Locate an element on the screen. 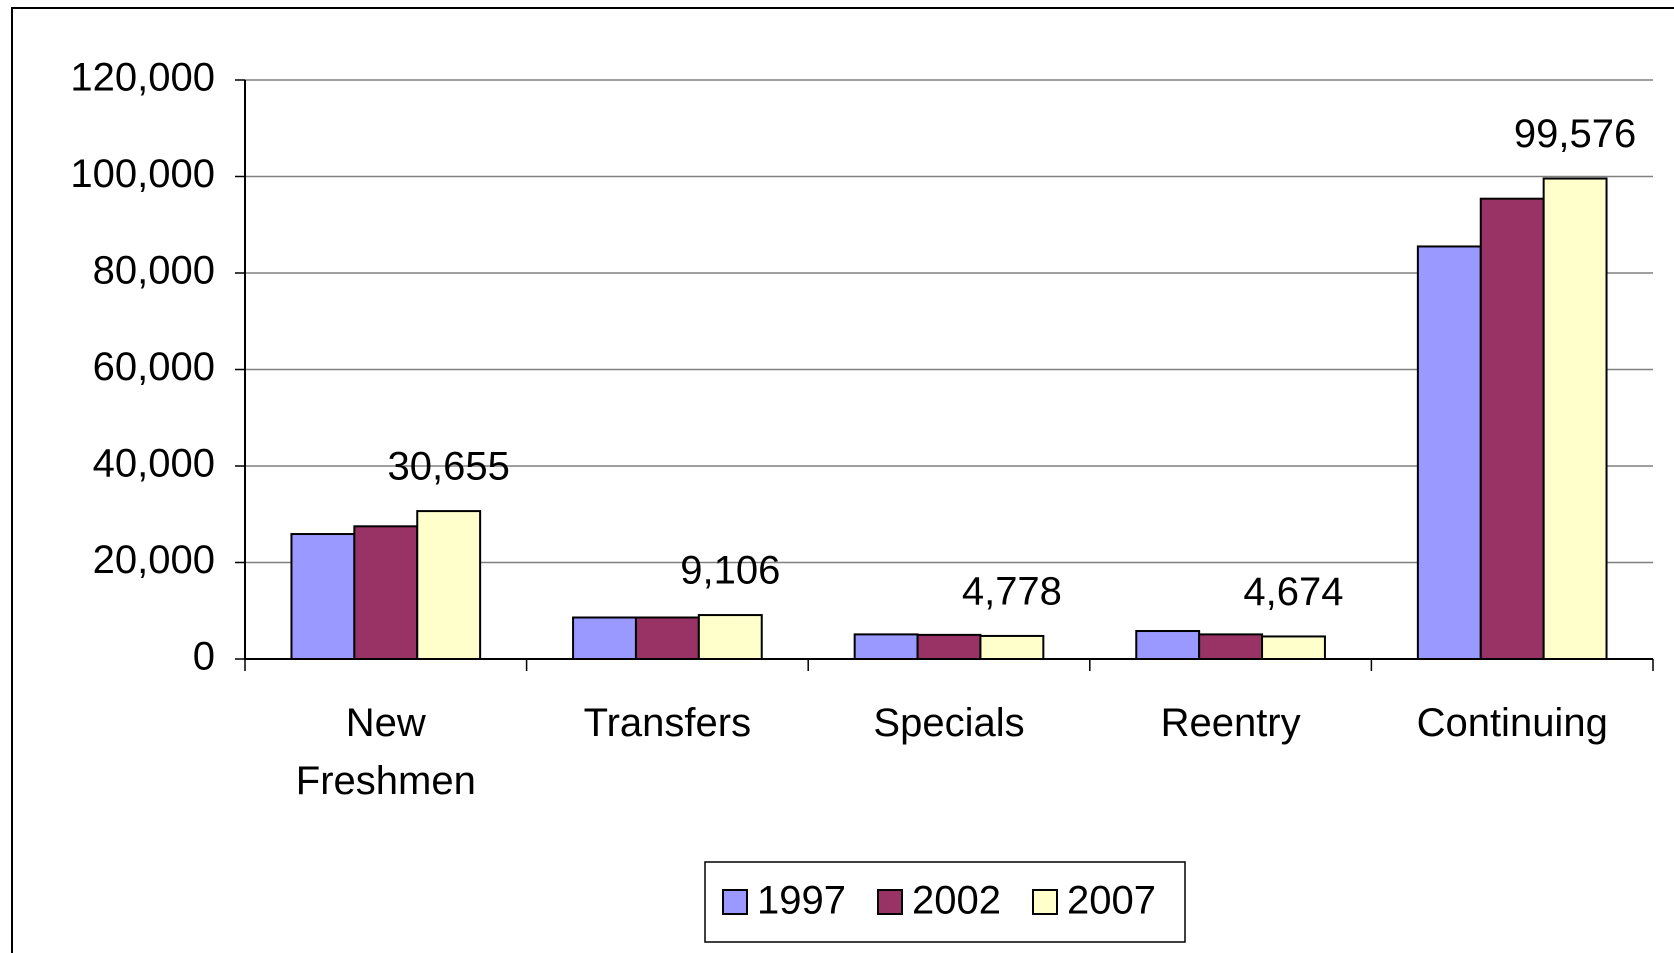 This screenshot has height=953, width=1674. legend-label: 1997 is located at coordinates (801, 901).